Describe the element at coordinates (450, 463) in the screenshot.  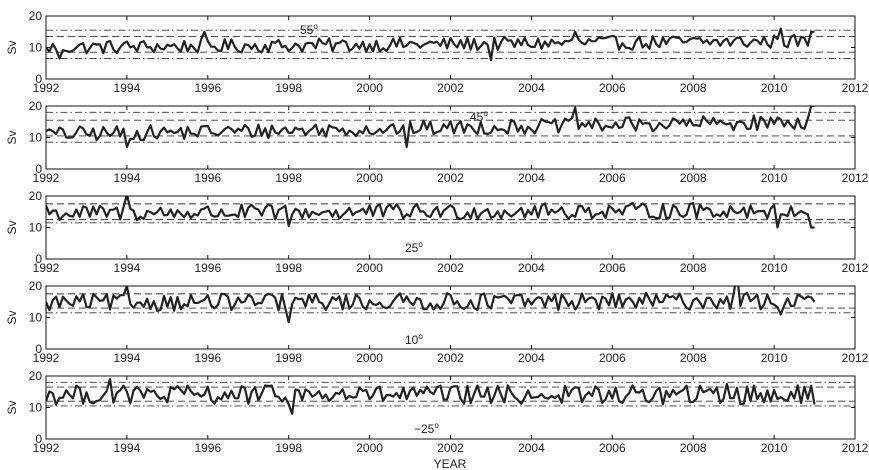
I see `x-axis-label: YEAR` at that location.